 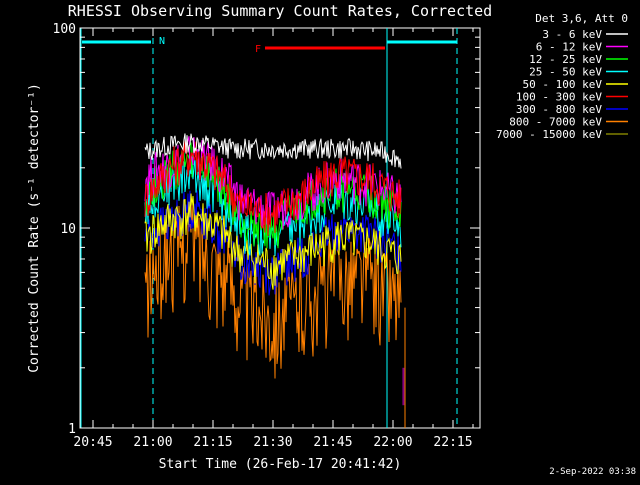 What do you see at coordinates (34, 228) in the screenshot?
I see `y-axis-label: Corrected Count Rate (s⁻¹ detector⁻¹)` at bounding box center [34, 228].